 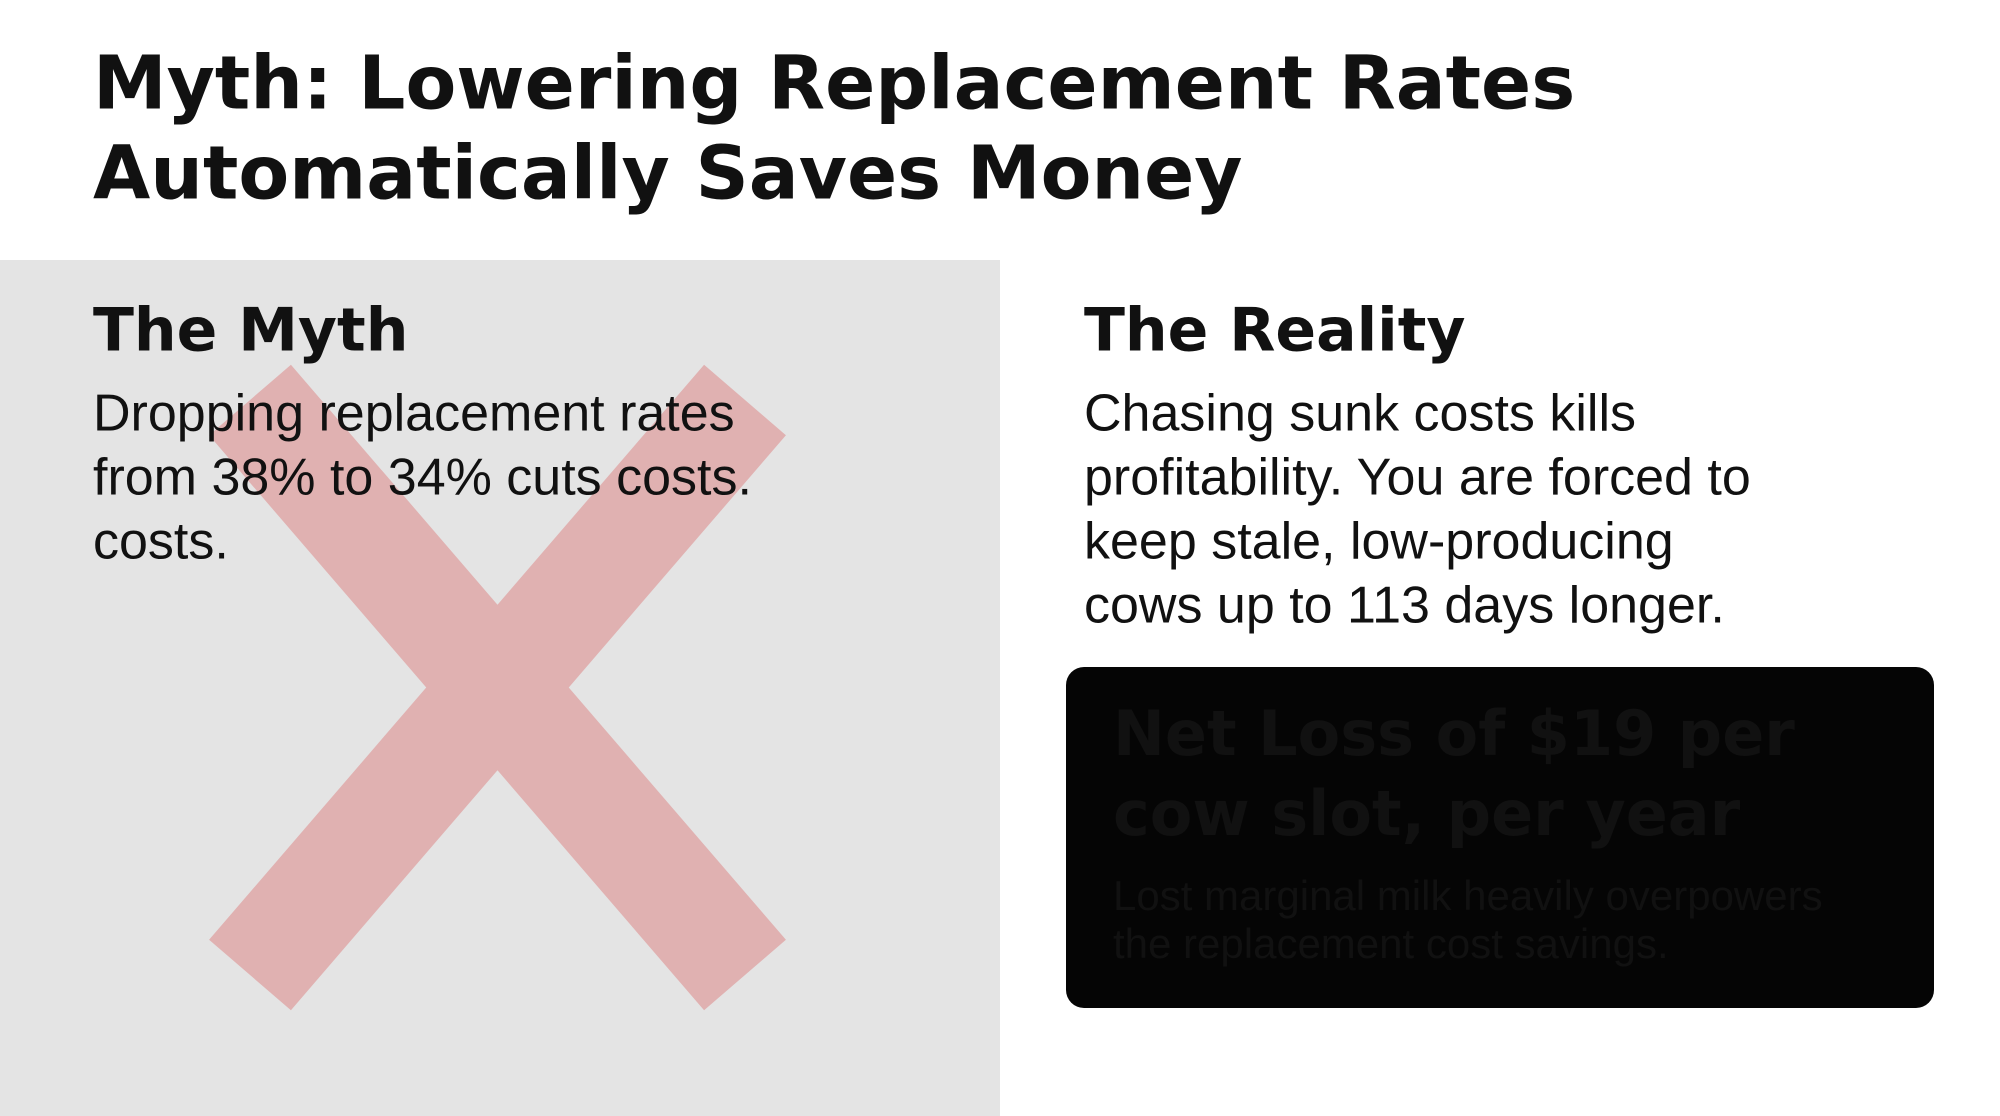 I want to click on callout-body: the replacement cost savings., so click(x=1391, y=943).